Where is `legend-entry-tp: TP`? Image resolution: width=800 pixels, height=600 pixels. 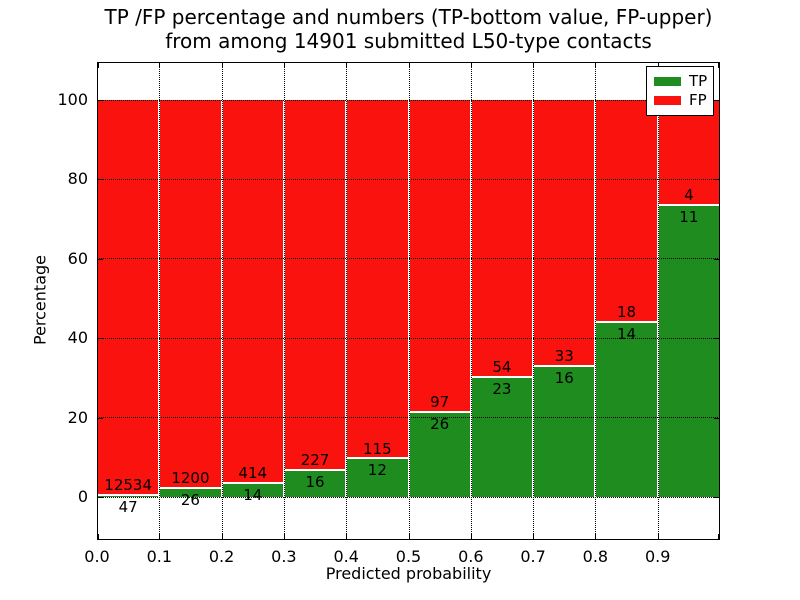
legend-entry-tp: TP is located at coordinates (683, 81).